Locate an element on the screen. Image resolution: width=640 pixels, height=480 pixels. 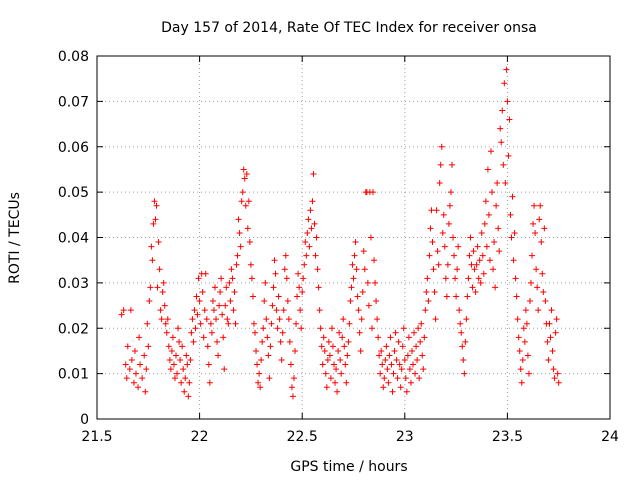
x-tick-label: 24 is located at coordinates (610, 437).